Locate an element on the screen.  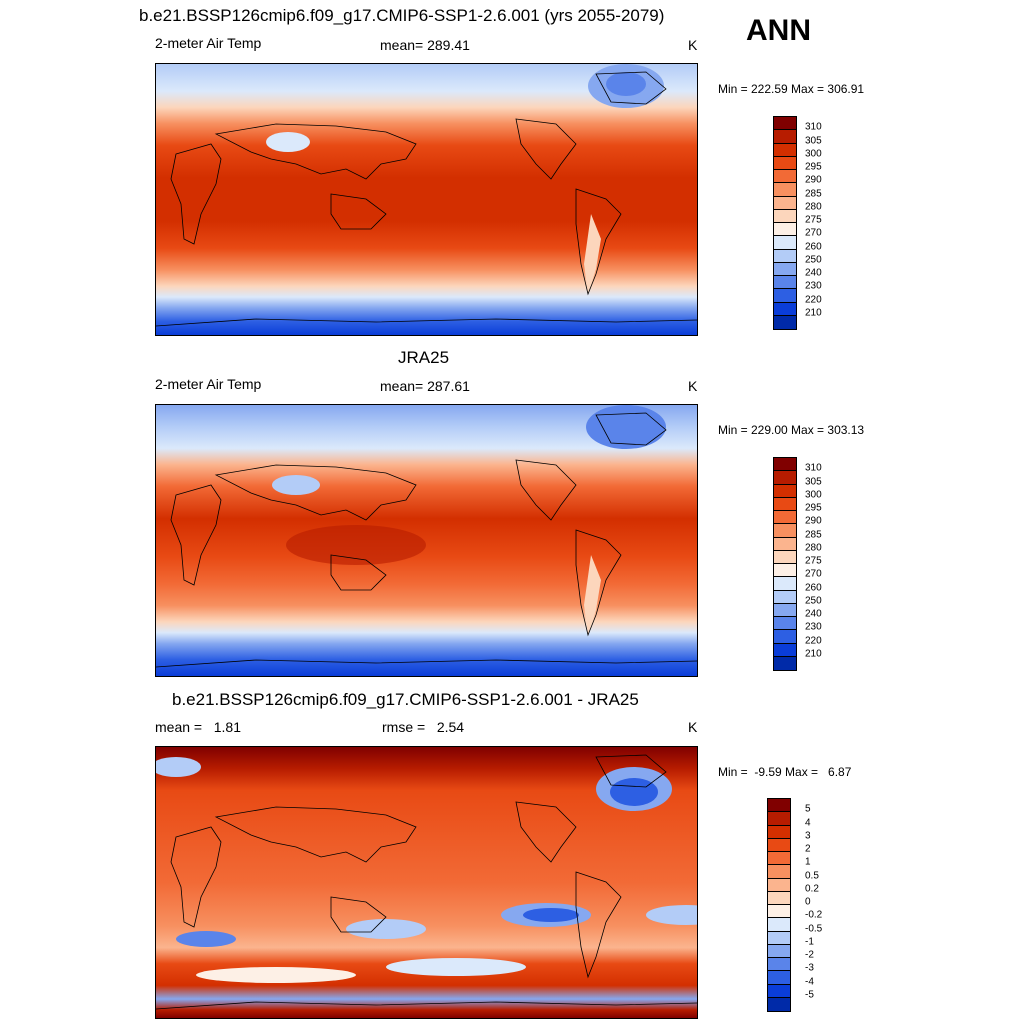
colorbar-tick-label: 260 is located at coordinates (813, 246).